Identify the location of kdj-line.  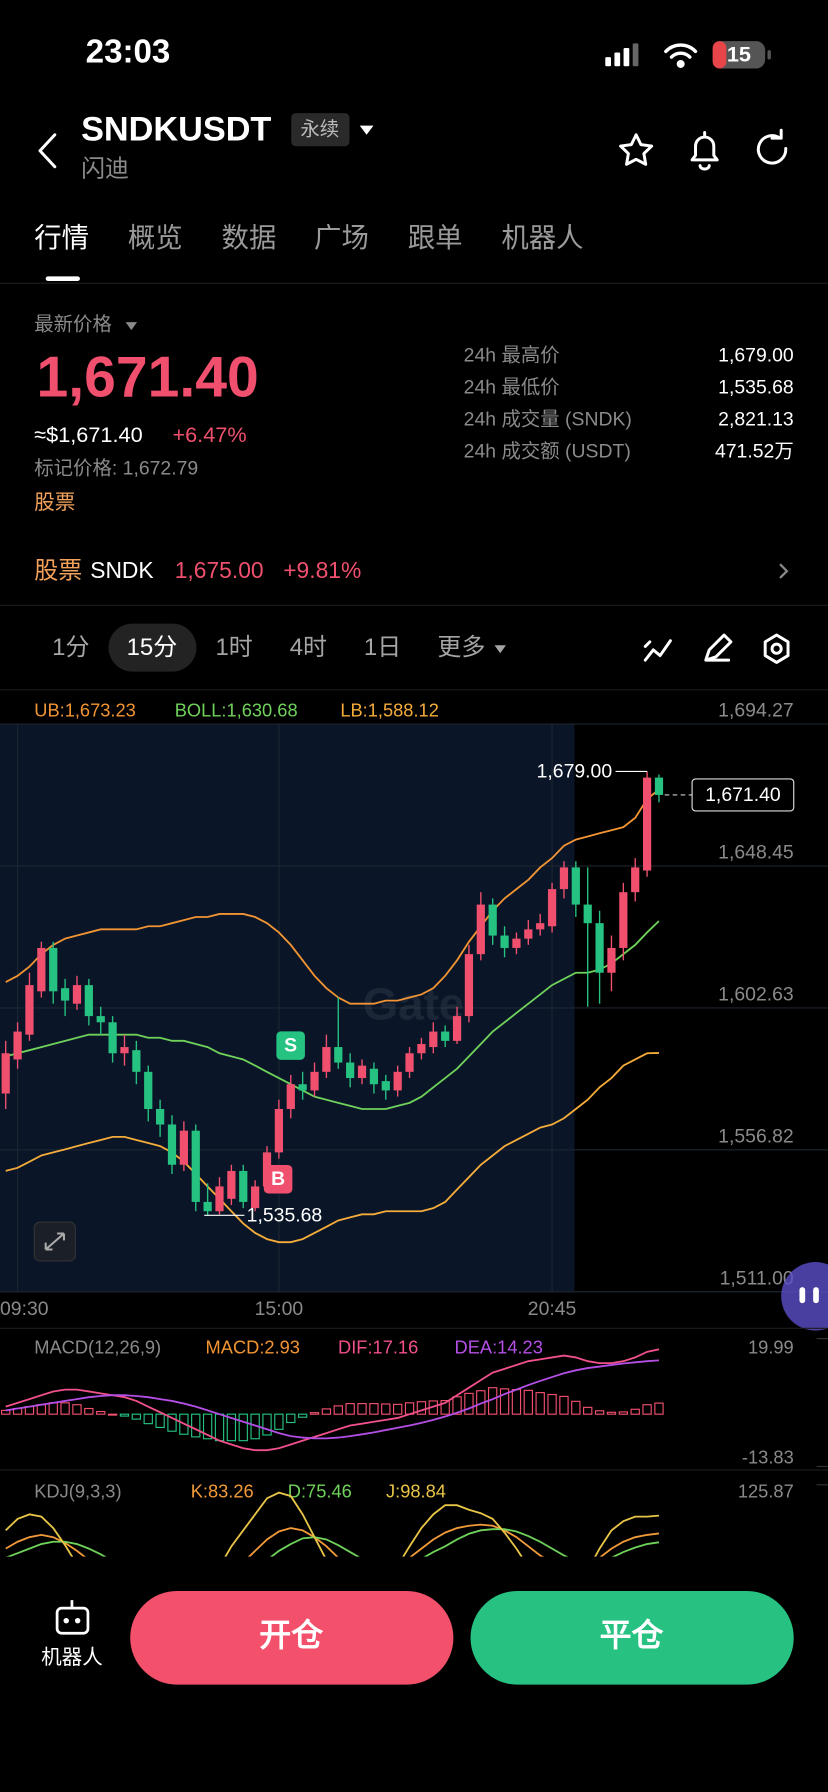
(332, 1540).